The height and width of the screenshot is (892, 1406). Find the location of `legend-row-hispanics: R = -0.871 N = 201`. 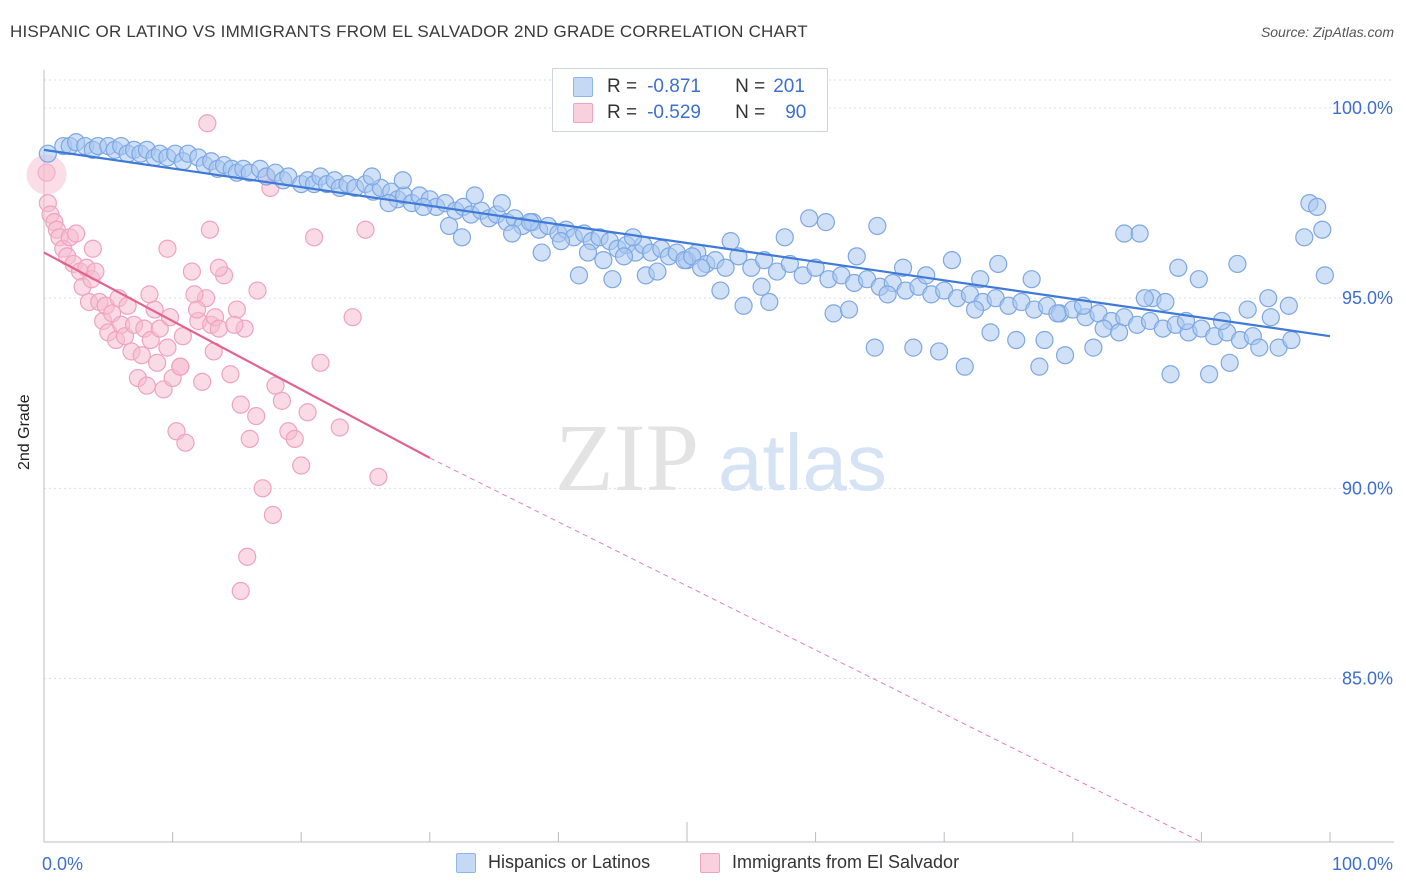

legend-row-hispanics: R = -0.871 N = 201 is located at coordinates (689, 87).